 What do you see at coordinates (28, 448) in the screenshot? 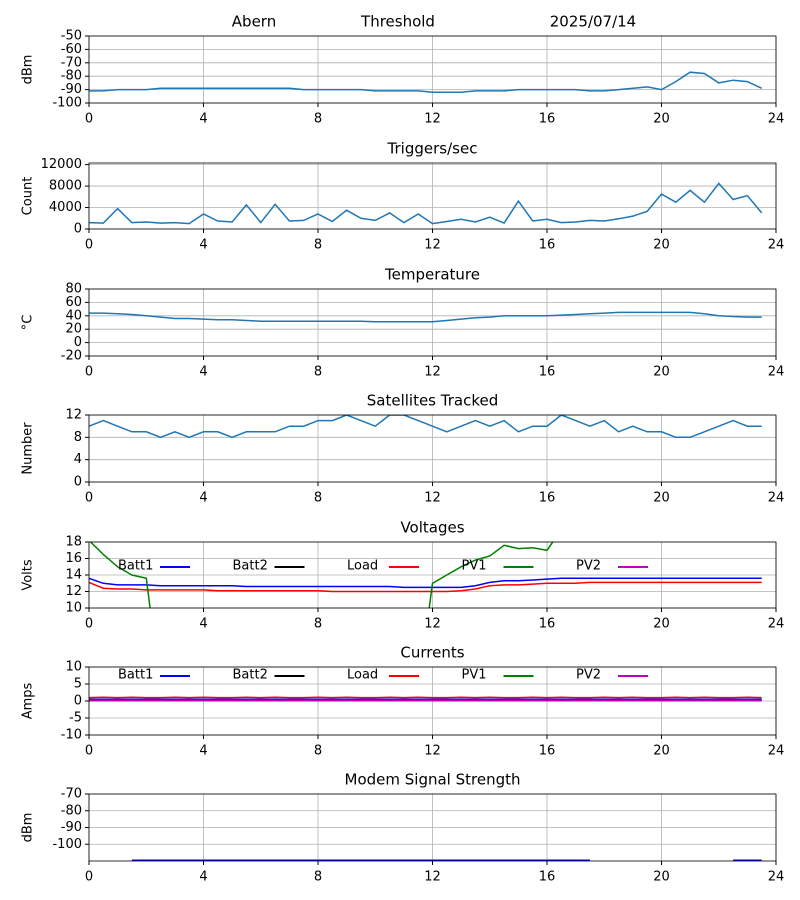
I see `y-axis-label: Number` at bounding box center [28, 448].